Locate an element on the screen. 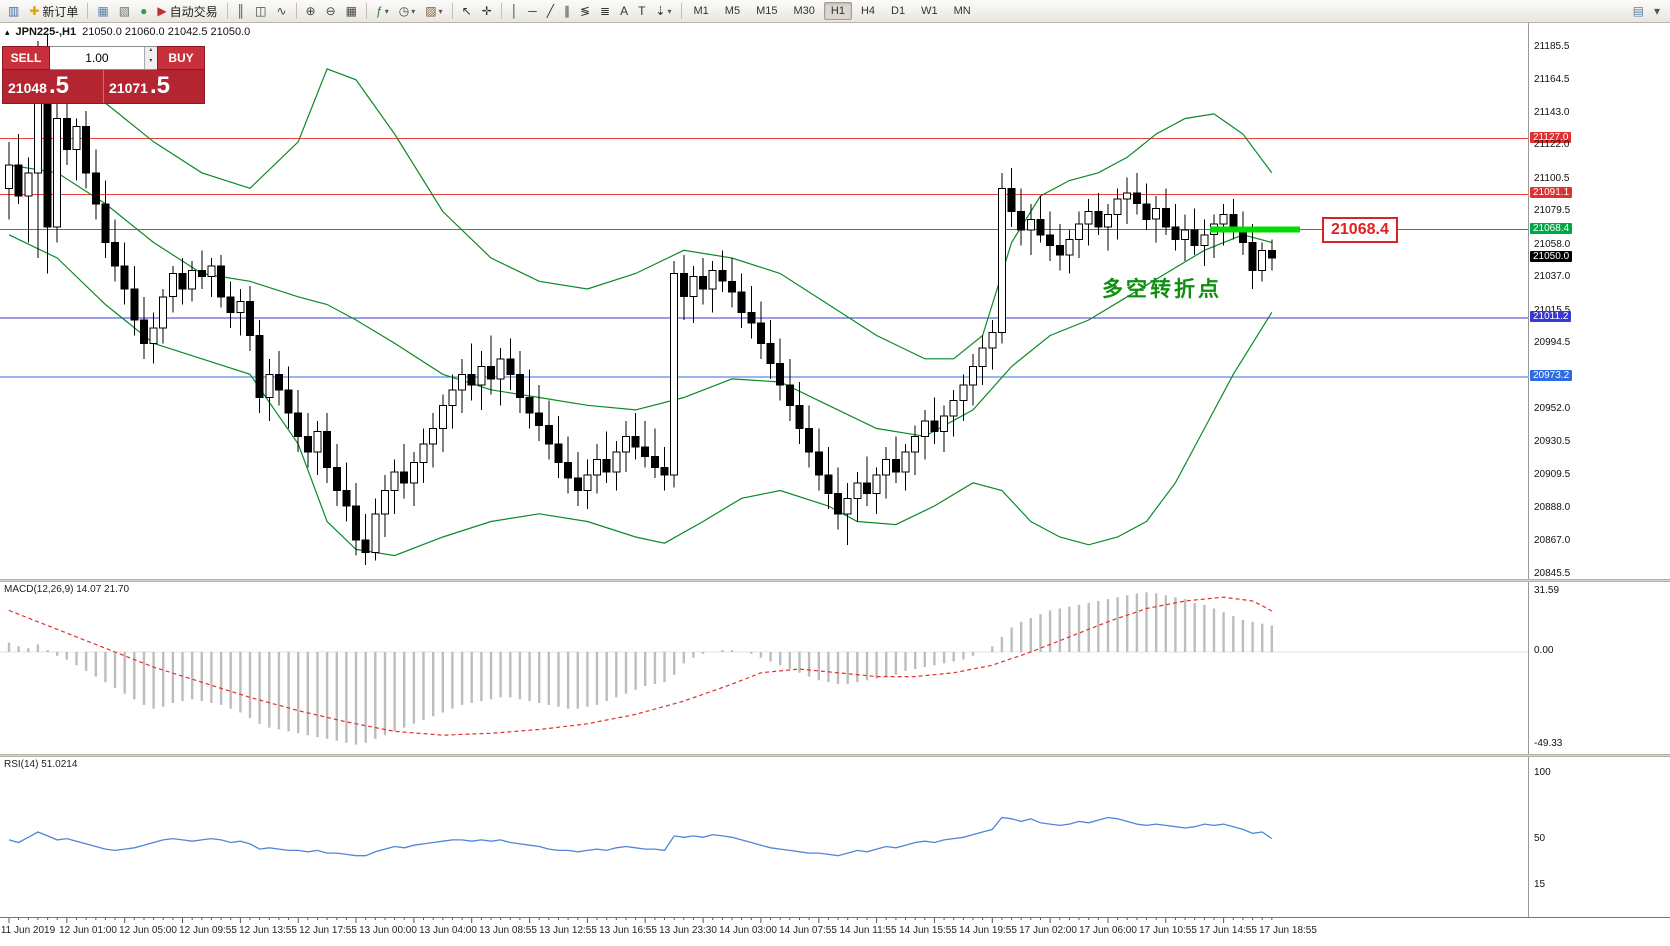  time-axis-label: 14 Jun 07:55 is located at coordinates (808, 930).